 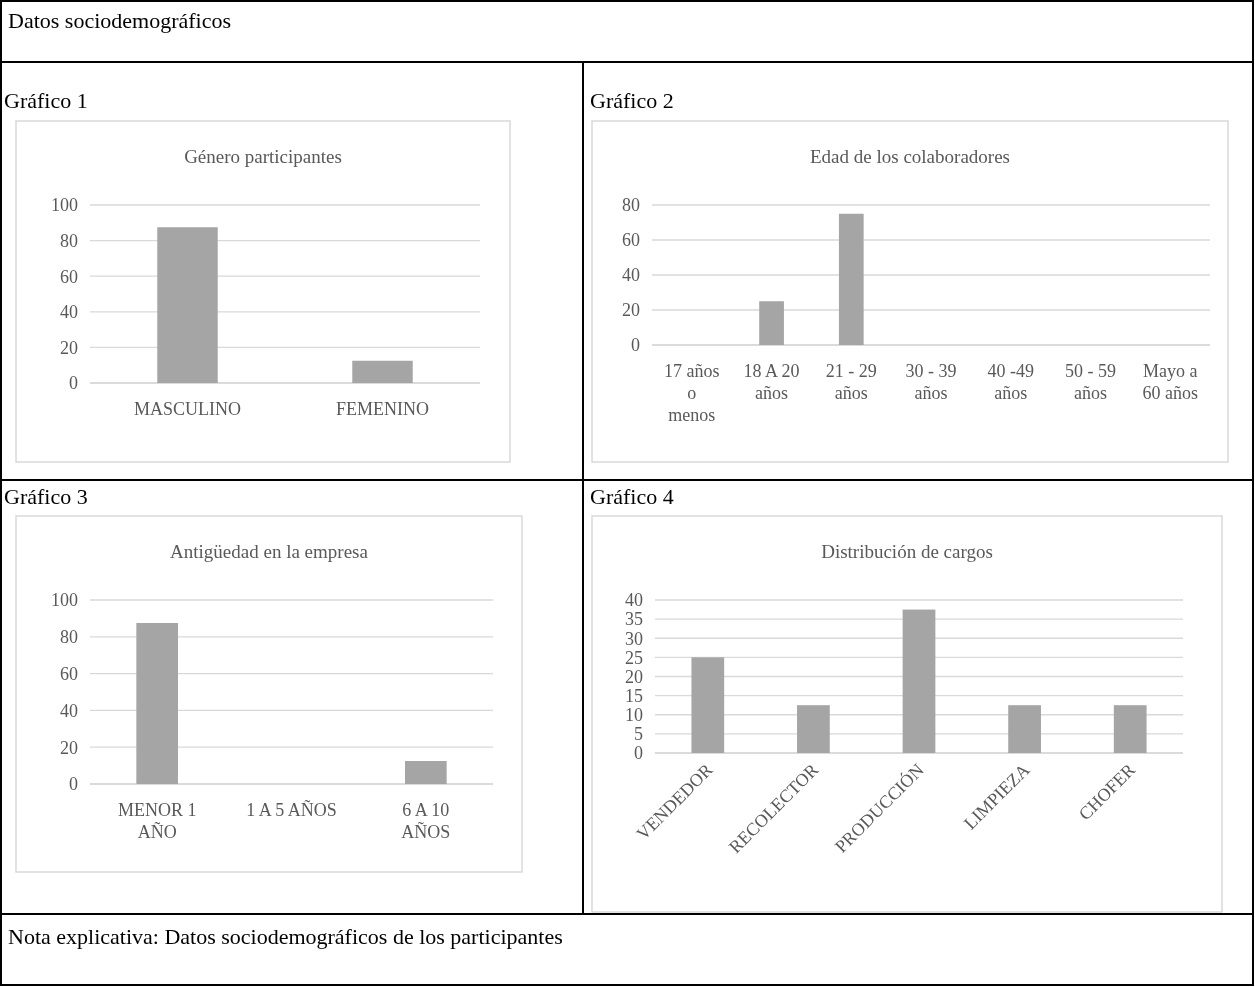 What do you see at coordinates (632, 496) in the screenshot?
I see `chart-subtitle: Gráfico 4` at bounding box center [632, 496].